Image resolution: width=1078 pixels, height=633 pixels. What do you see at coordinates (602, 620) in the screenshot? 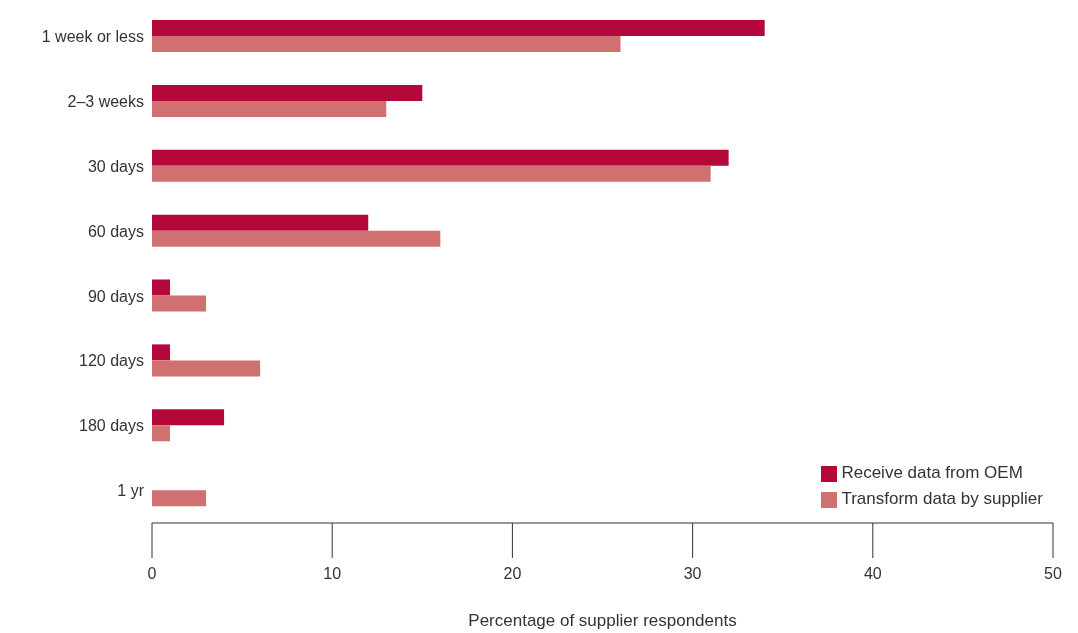
I see `x-axis-title: Percentage of supplier respondents` at bounding box center [602, 620].